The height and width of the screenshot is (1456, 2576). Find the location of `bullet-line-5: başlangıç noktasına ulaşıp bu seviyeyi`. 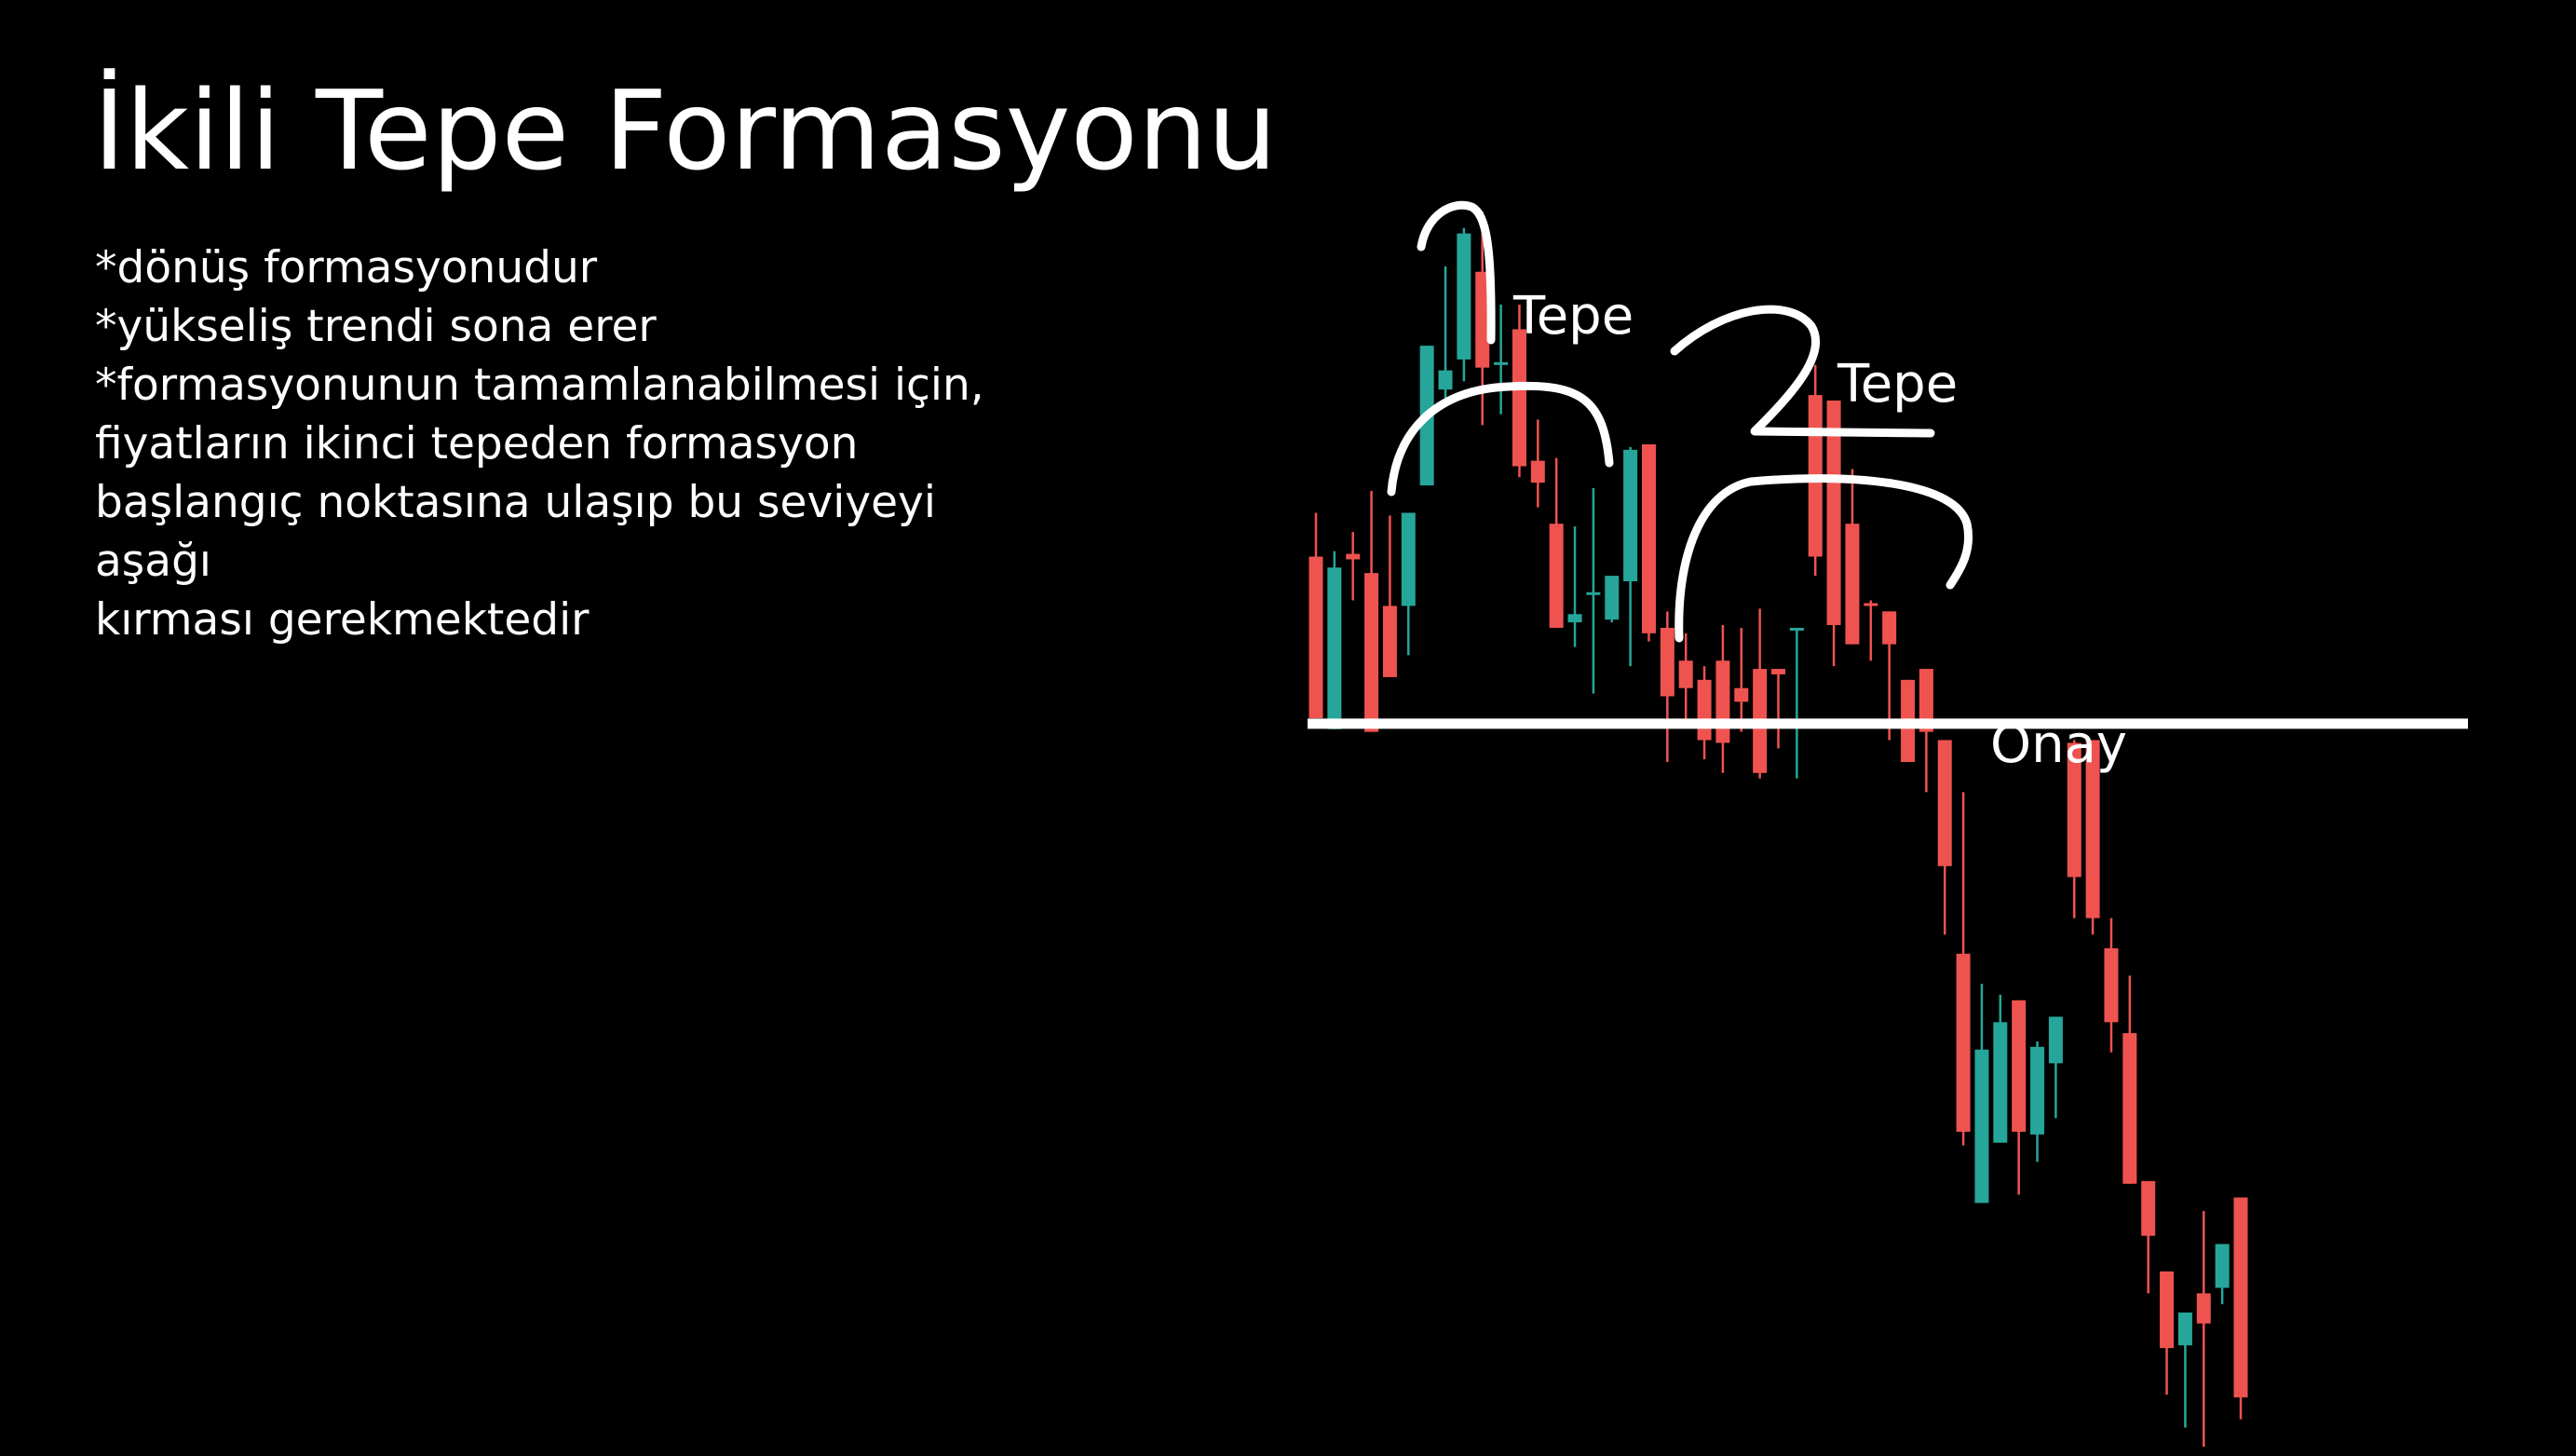

bullet-line-5: başlangıç noktasına ulaşıp bu seviyeyi is located at coordinates (515, 502).